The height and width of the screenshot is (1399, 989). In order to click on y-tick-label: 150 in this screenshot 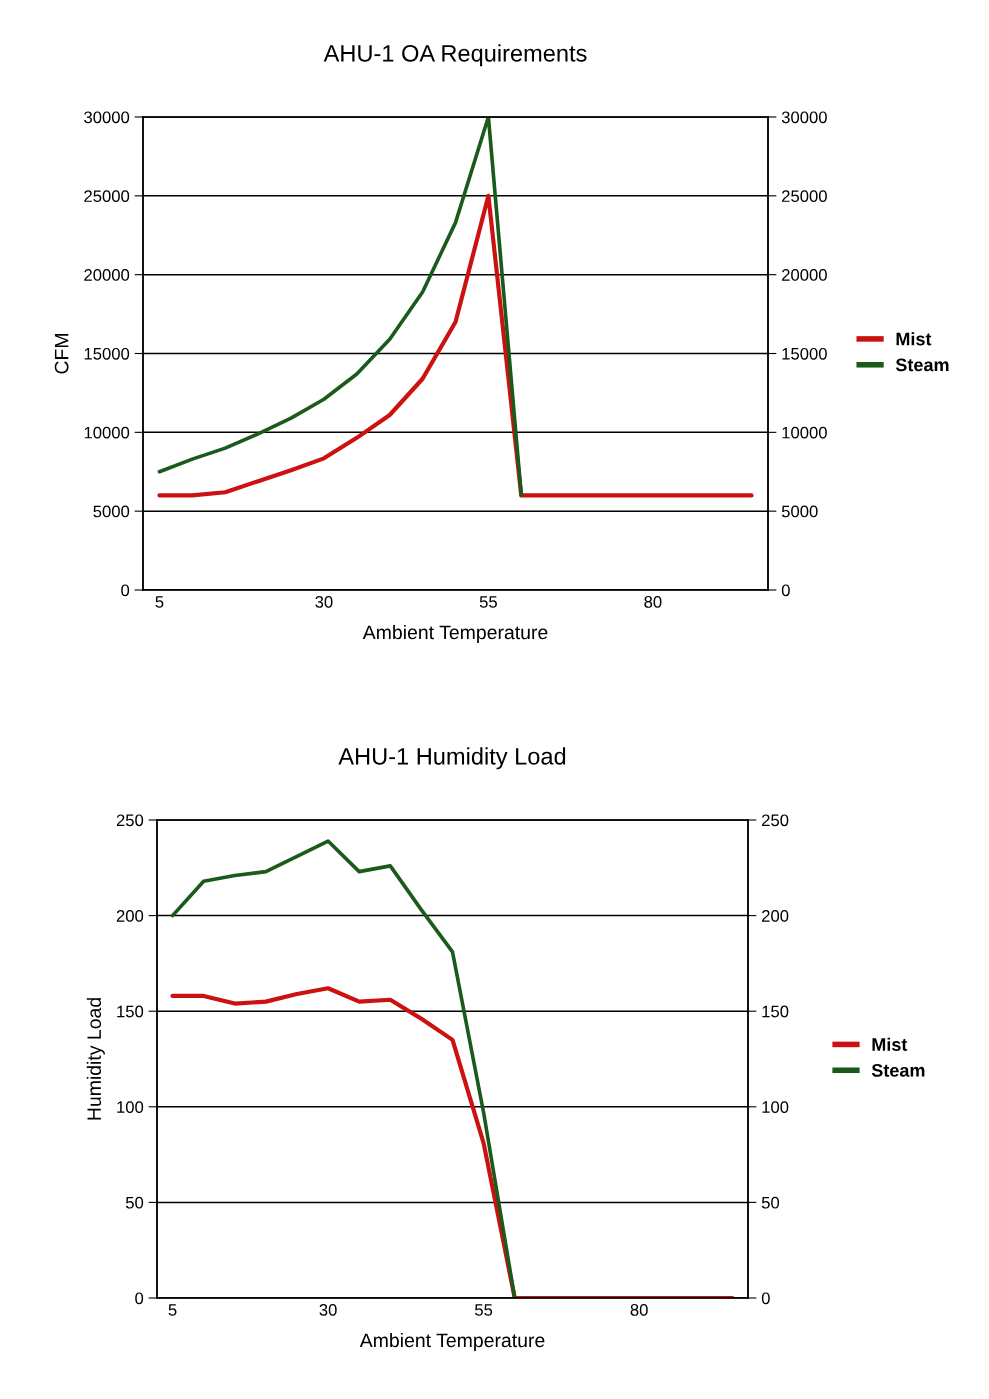, I will do `click(130, 1011)`.